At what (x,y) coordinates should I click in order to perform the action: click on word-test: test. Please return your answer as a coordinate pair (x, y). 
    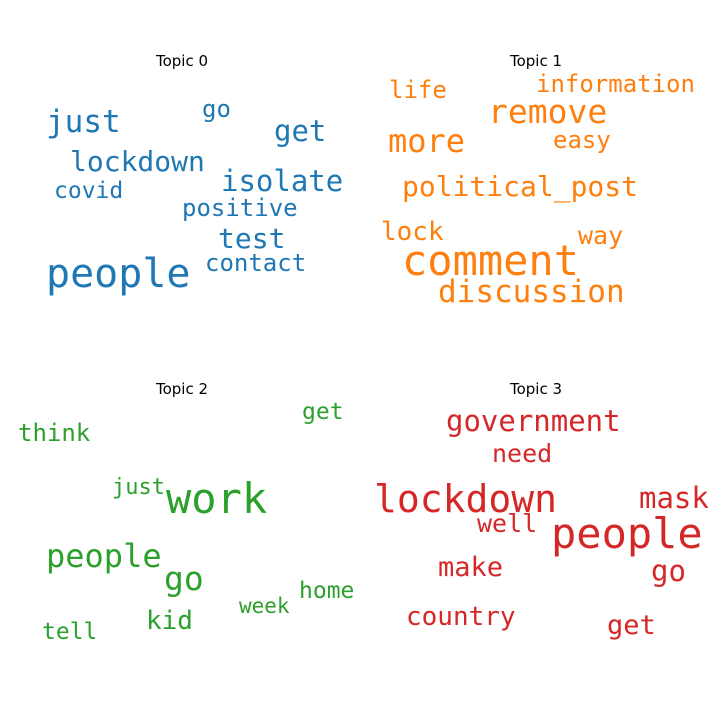
    Looking at the image, I should click on (252, 238).